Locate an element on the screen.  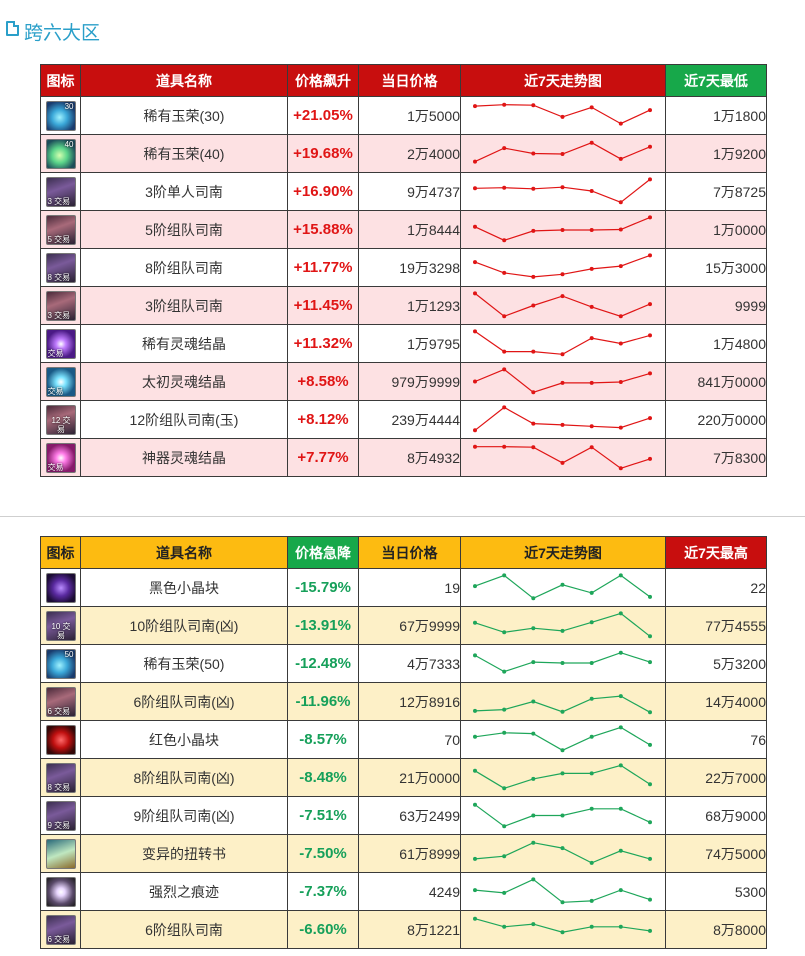
price-change: +7.77% is located at coordinates (323, 457).